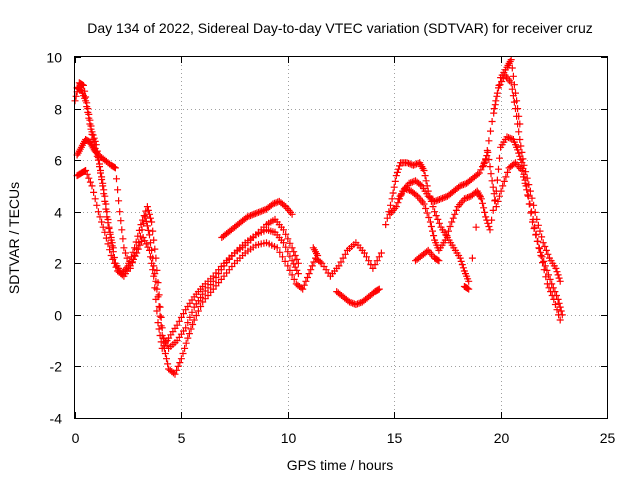  Describe the element at coordinates (58, 213) in the screenshot. I see `y-tick-label: 4` at that location.